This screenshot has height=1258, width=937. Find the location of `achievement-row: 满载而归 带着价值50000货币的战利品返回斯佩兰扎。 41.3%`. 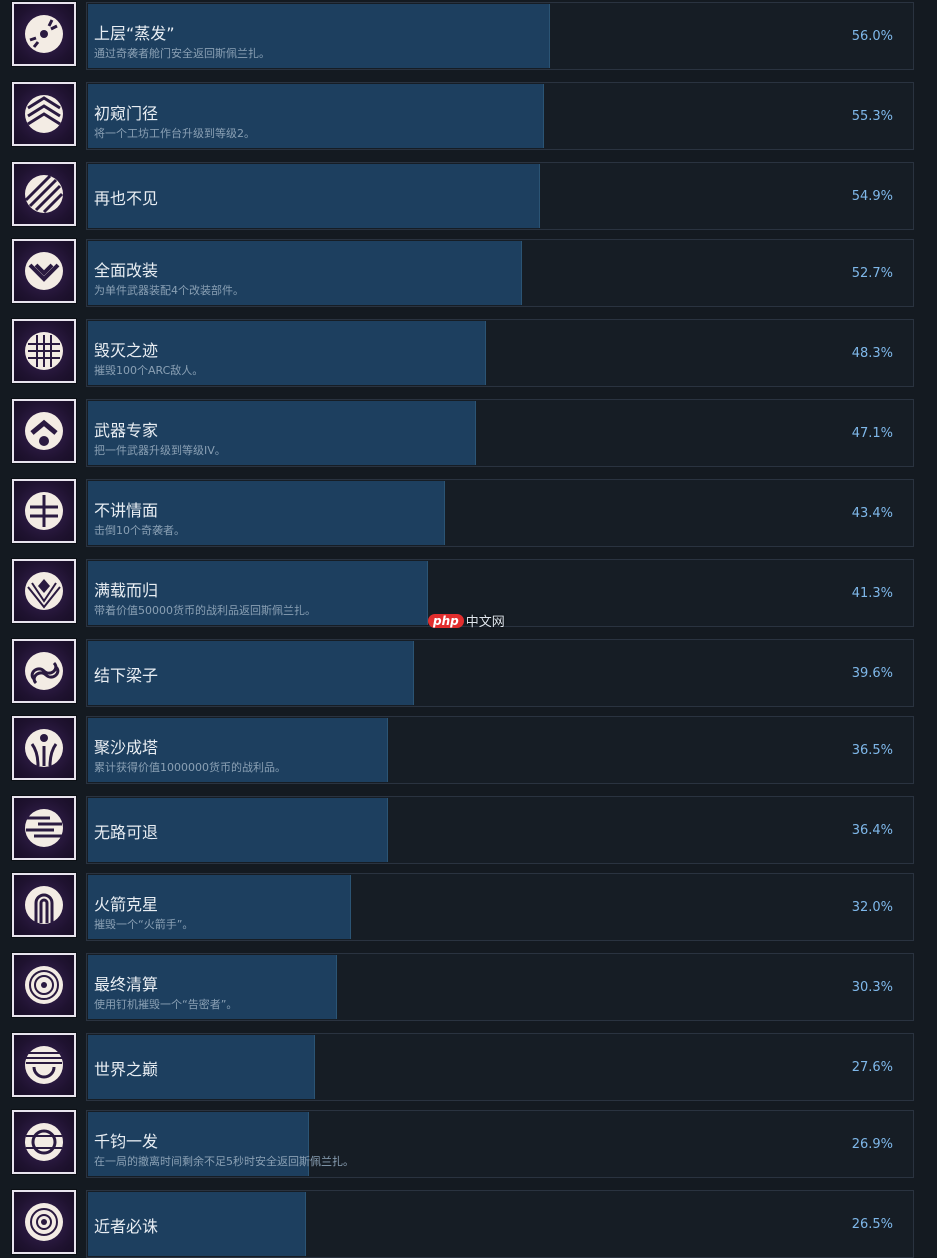

achievement-row: 满载而归 带着价值50000货币的战利品返回斯佩兰扎。 41.3% is located at coordinates (468, 593).